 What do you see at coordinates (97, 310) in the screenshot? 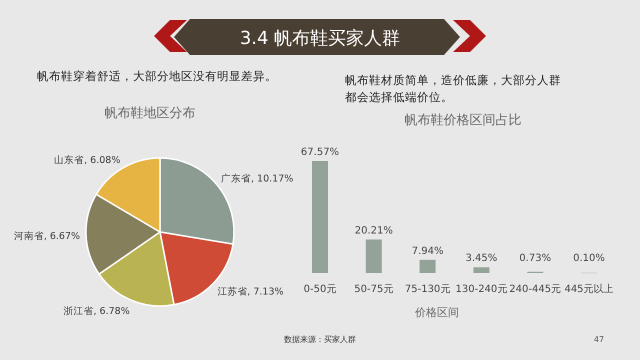
I see `slice-label: 浙江省, 6.78%` at bounding box center [97, 310].